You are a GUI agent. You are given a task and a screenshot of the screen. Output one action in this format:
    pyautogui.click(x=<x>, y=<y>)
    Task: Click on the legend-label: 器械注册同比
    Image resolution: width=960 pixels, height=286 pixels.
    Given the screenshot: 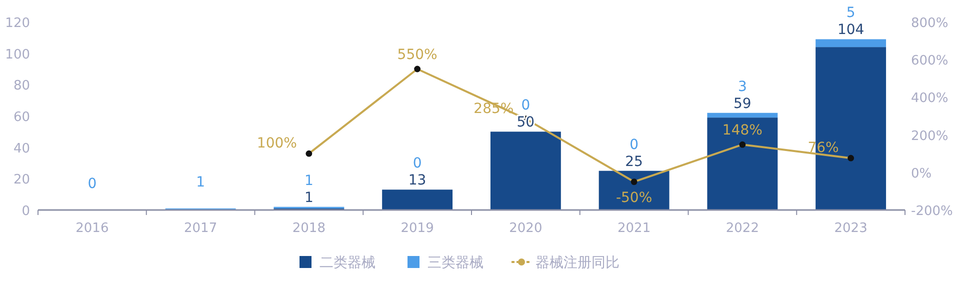 What is the action you would take?
    pyautogui.click(x=578, y=263)
    